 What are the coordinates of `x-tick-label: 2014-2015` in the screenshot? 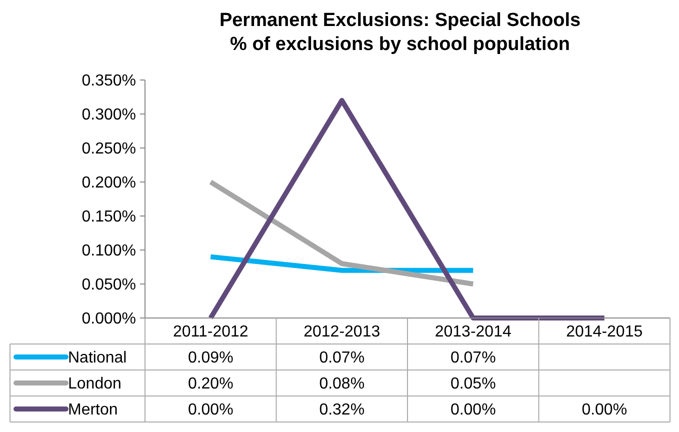 It's located at (604, 332).